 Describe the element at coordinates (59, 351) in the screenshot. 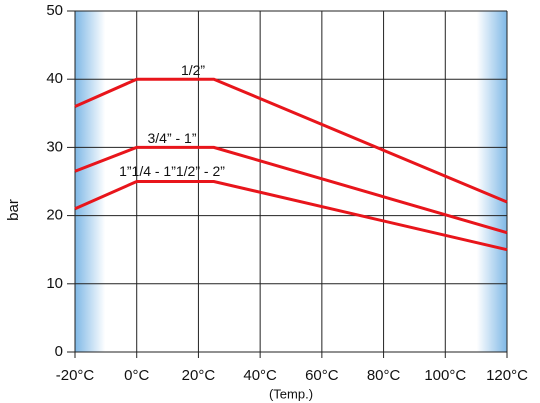

I see `y-tick-label: 0` at that location.